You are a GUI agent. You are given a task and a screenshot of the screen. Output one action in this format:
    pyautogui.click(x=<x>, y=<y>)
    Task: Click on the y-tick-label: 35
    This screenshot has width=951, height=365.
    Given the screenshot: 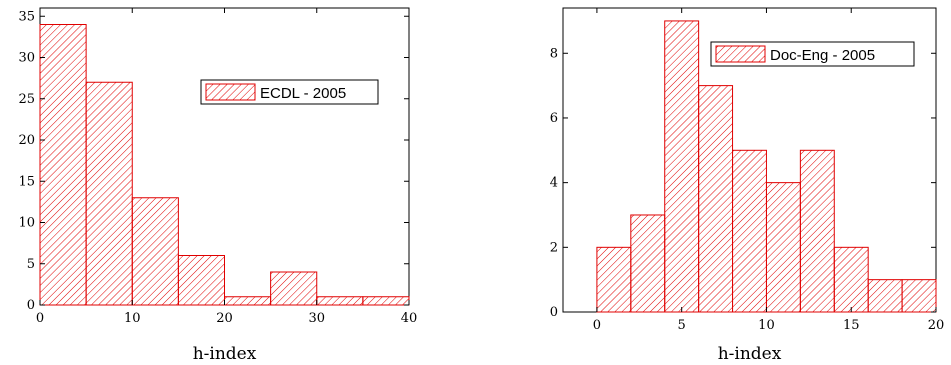 What is the action you would take?
    pyautogui.click(x=26, y=16)
    